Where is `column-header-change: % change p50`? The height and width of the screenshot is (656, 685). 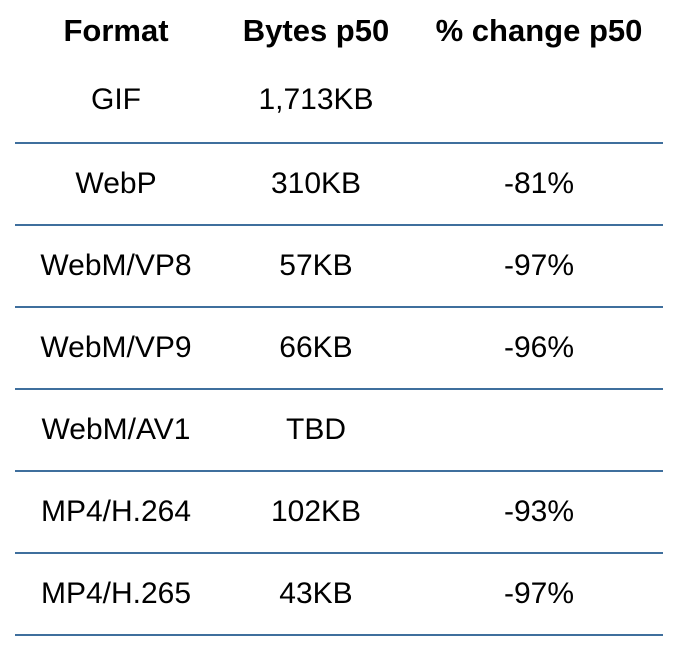
column-header-change: % change p50 is located at coordinates (539, 30).